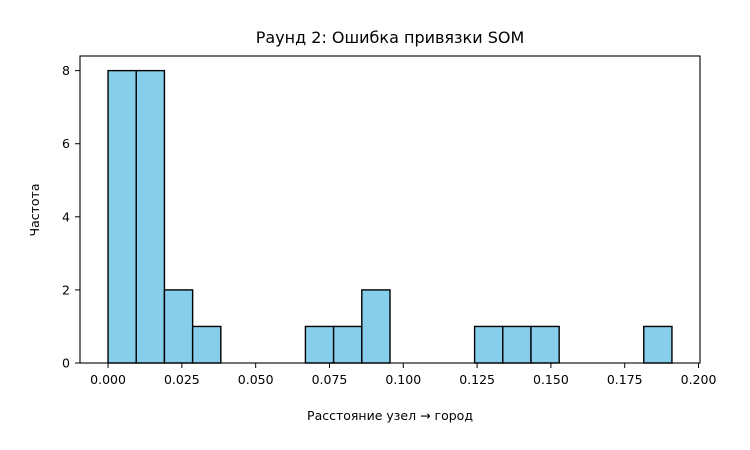 Image resolution: width=750 pixels, height=450 pixels. What do you see at coordinates (256, 379) in the screenshot?
I see `x-tick-label: 0.050` at bounding box center [256, 379].